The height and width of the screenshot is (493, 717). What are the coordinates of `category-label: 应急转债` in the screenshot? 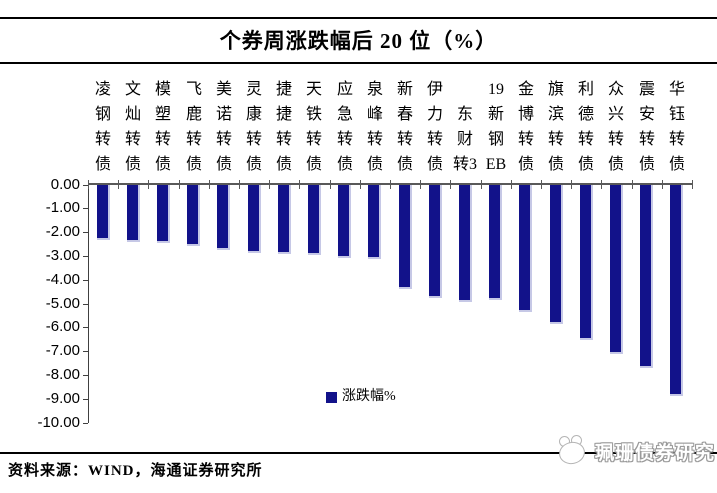 It's located at (345, 126).